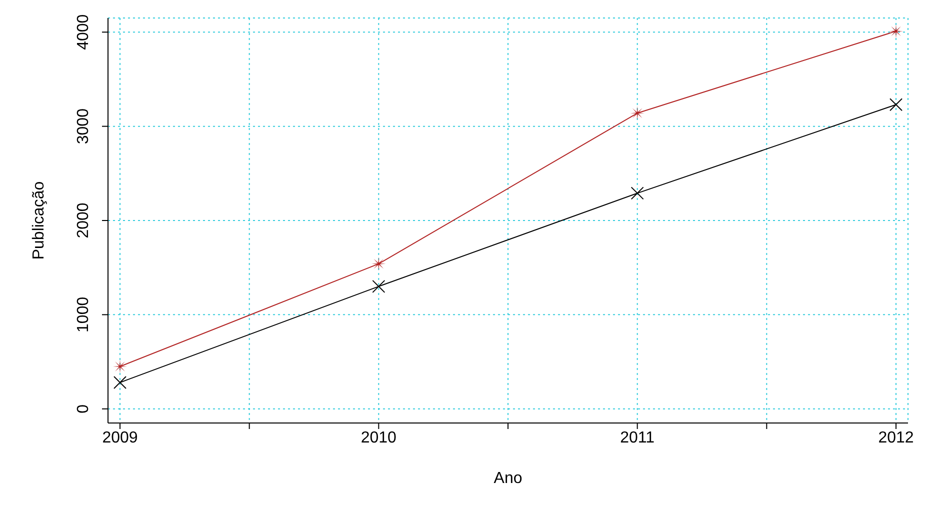 The height and width of the screenshot is (522, 948). What do you see at coordinates (39, 220) in the screenshot?
I see `y-axis-title: Publicação` at bounding box center [39, 220].